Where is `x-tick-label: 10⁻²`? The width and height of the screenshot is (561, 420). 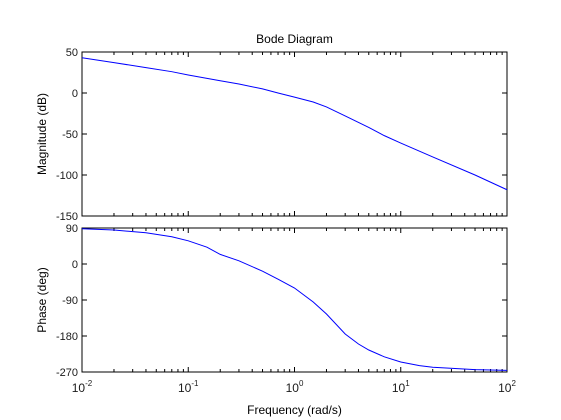 x-tick-label: 10⁻² is located at coordinates (82, 387).